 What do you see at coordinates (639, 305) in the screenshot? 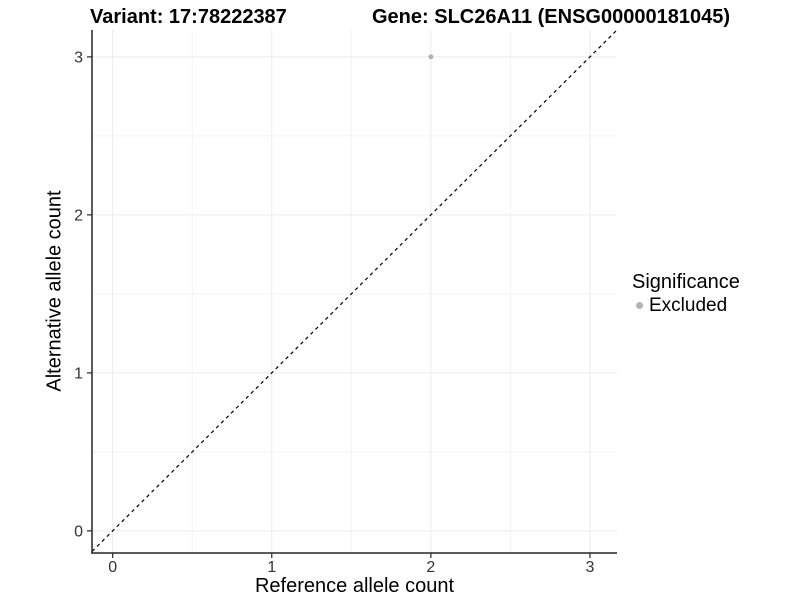
I see `excluded-point-icon` at bounding box center [639, 305].